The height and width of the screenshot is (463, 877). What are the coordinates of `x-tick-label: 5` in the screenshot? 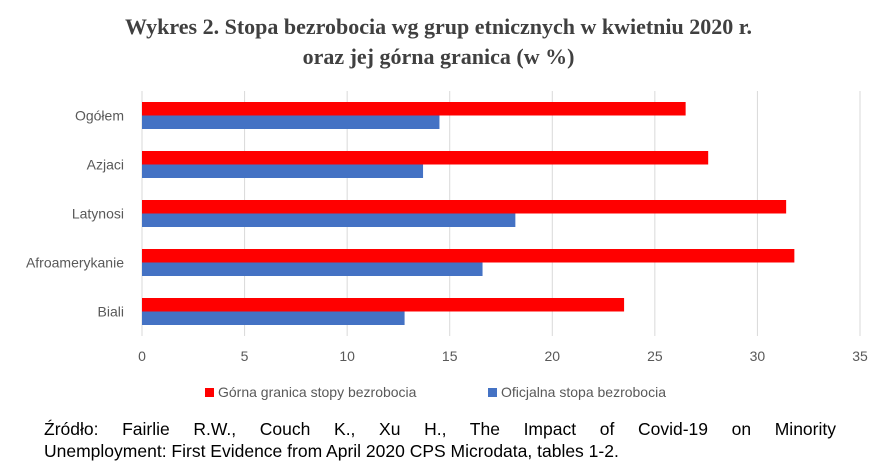 It's located at (245, 356).